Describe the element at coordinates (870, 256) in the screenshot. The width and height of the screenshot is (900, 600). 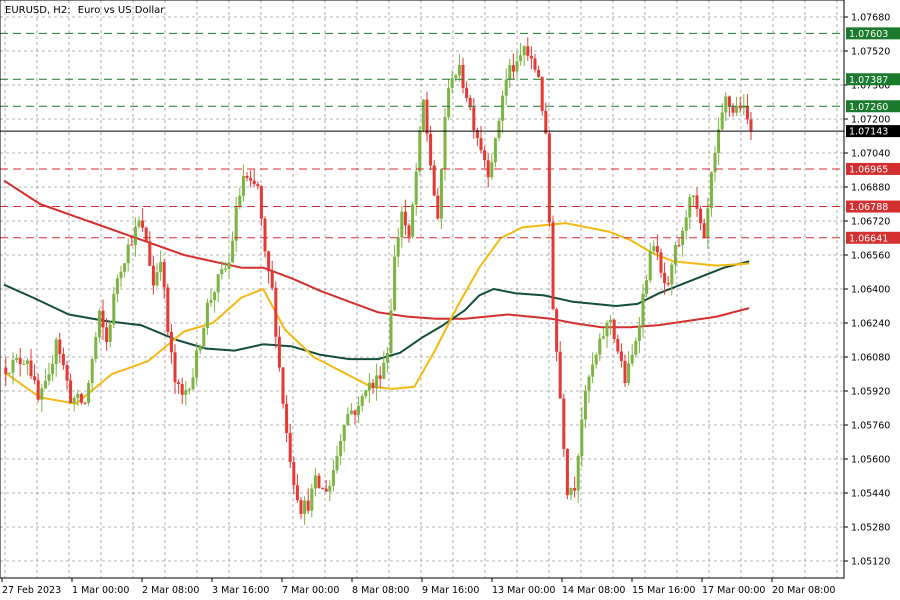
I see `y-tick-label: 1.06560` at that location.